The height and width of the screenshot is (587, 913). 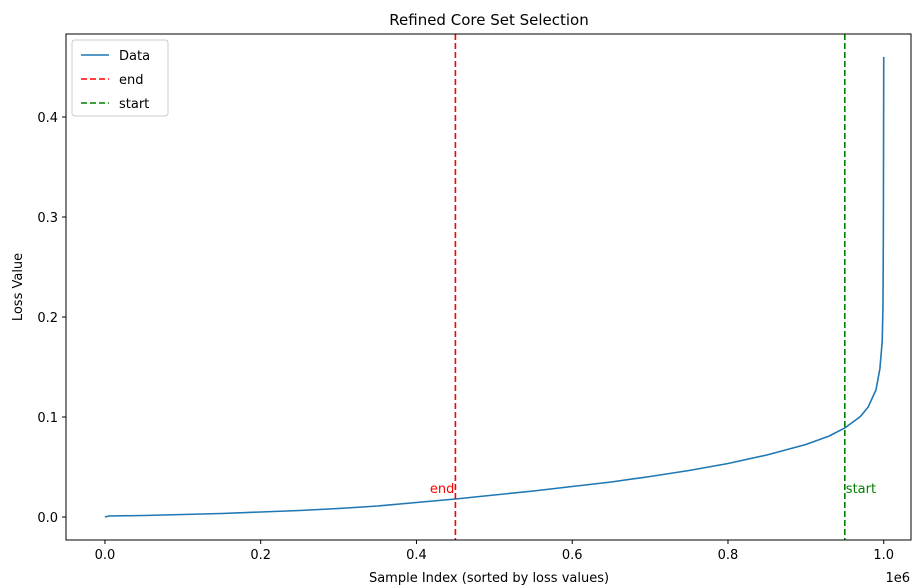 I want to click on x-tick-label: 0.6, so click(x=572, y=555).